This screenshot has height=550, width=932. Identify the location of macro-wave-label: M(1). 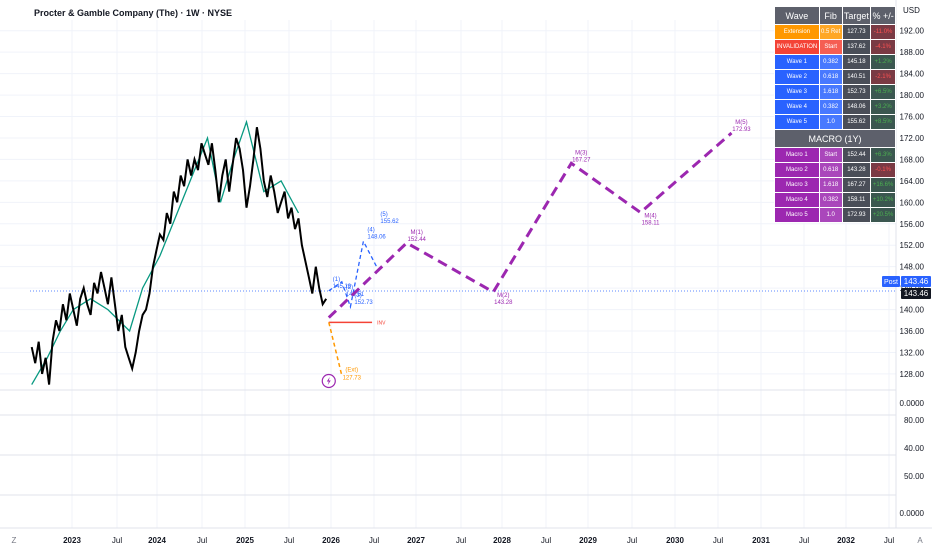
(417, 233).